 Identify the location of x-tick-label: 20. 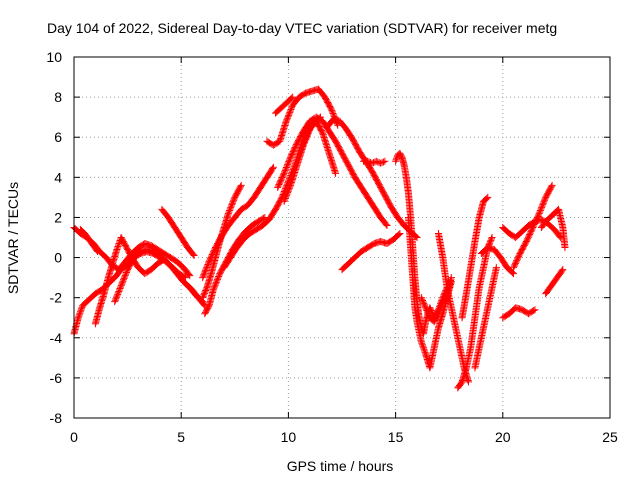
(503, 437).